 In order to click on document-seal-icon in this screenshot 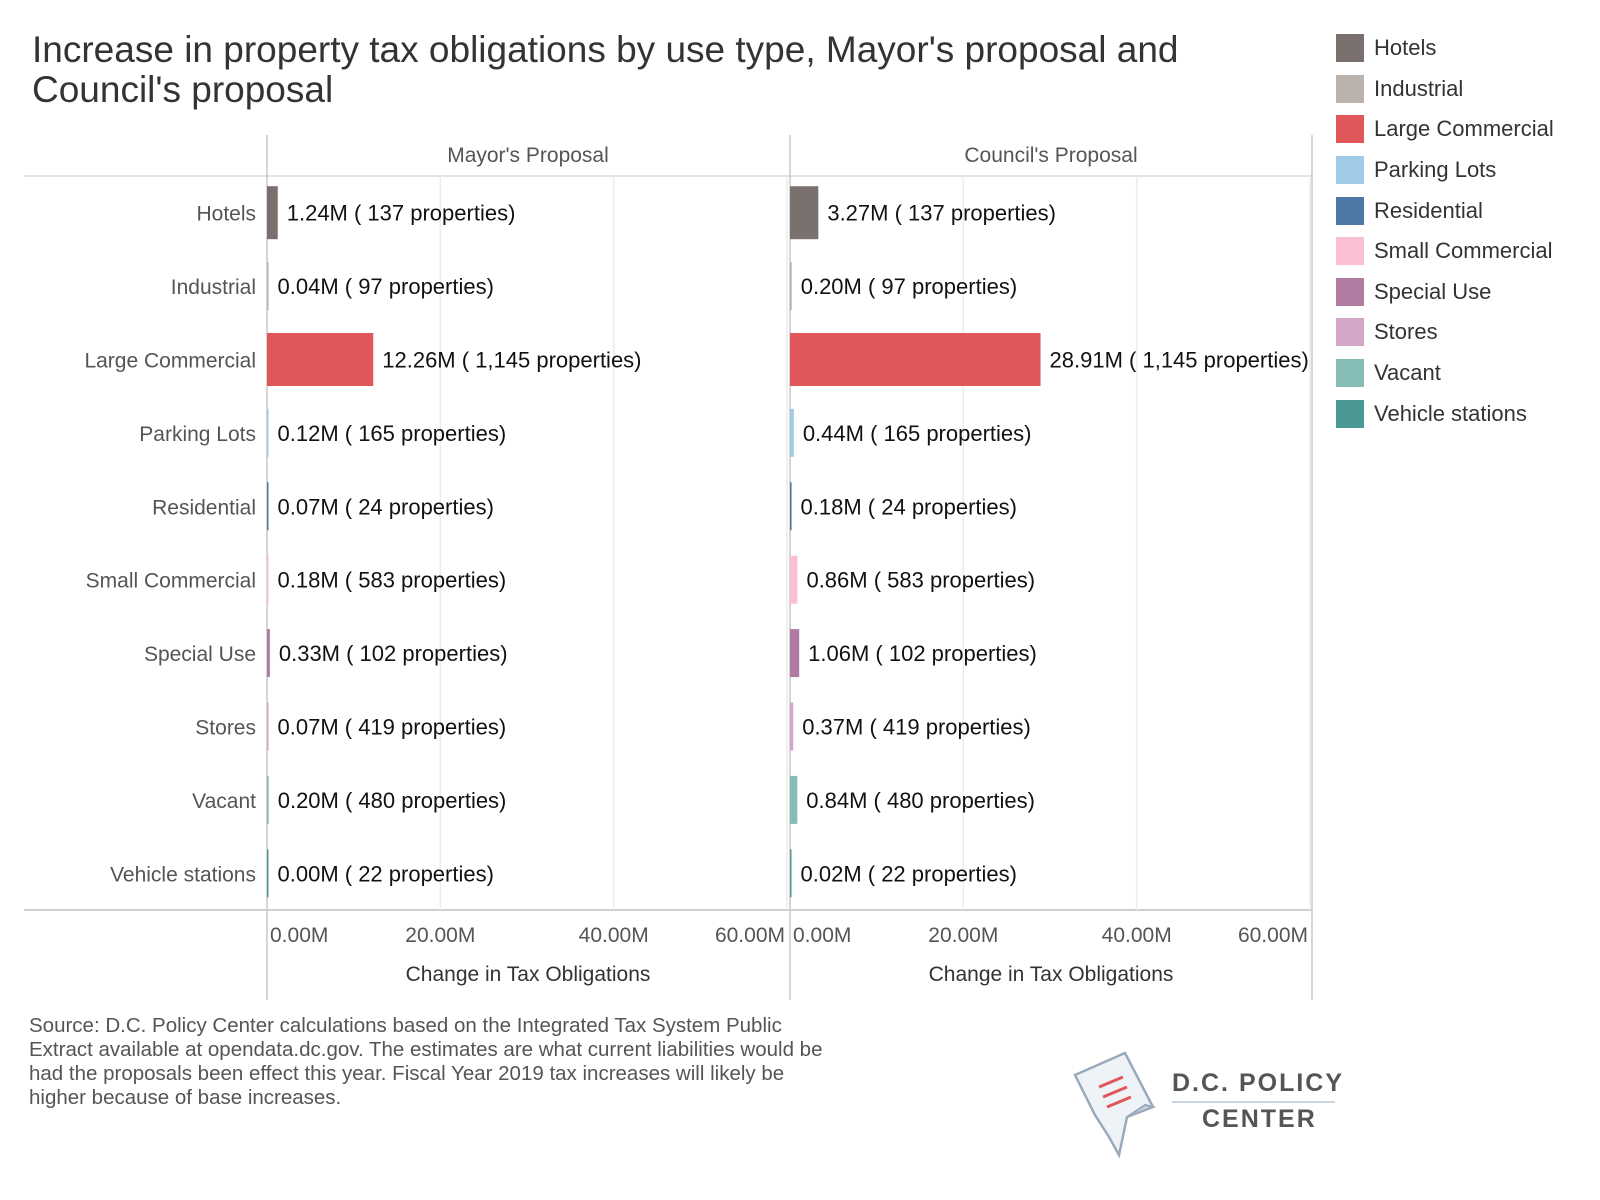, I will do `click(1115, 1105)`.